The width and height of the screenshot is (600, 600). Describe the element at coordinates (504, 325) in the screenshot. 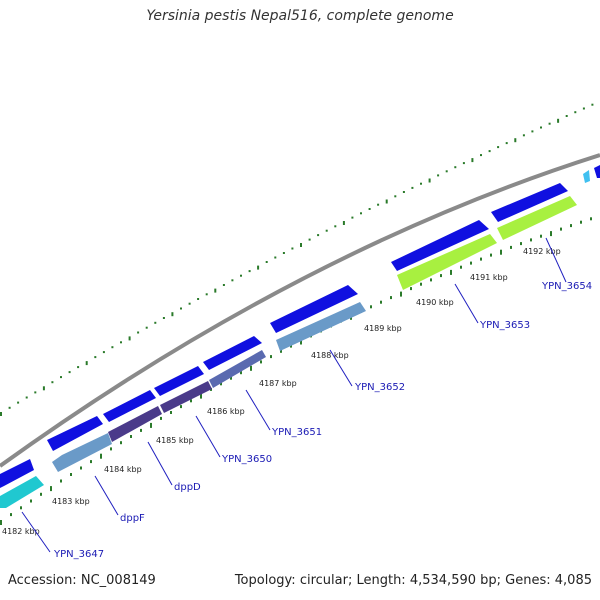

I see `gene-label-YPN_3653: YPN_3653` at that location.